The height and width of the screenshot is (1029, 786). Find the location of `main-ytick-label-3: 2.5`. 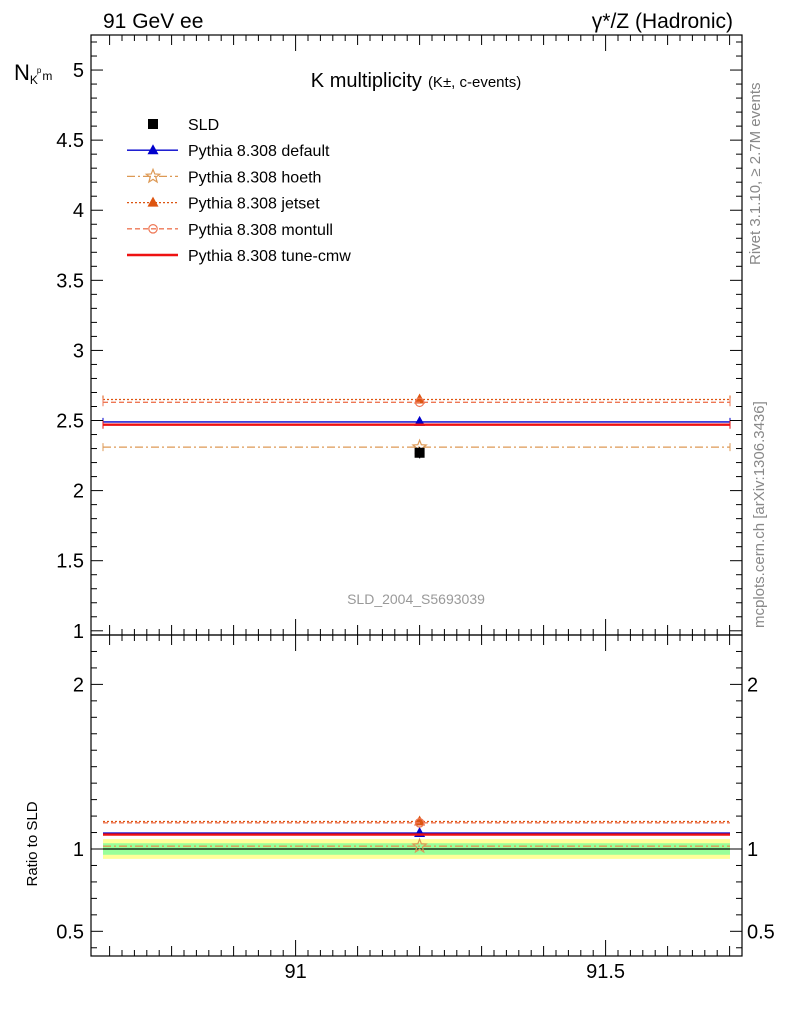

main-ytick-label-3: 2.5 is located at coordinates (70, 422).